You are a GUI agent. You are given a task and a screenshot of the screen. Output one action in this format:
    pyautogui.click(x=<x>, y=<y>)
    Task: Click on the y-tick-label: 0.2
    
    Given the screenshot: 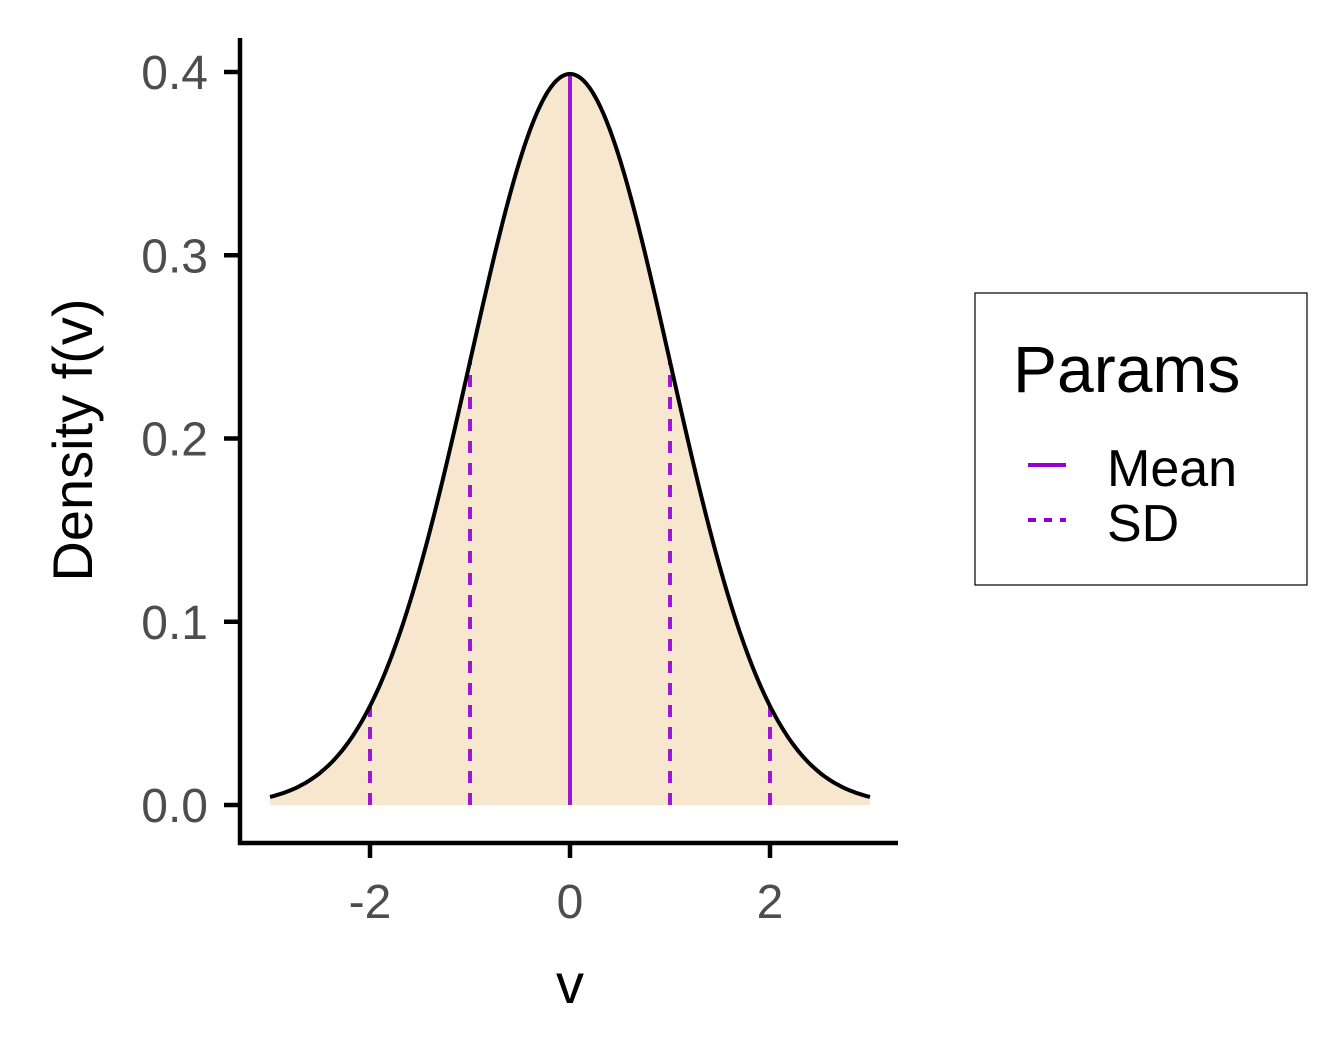 What is the action you would take?
    pyautogui.click(x=174, y=440)
    